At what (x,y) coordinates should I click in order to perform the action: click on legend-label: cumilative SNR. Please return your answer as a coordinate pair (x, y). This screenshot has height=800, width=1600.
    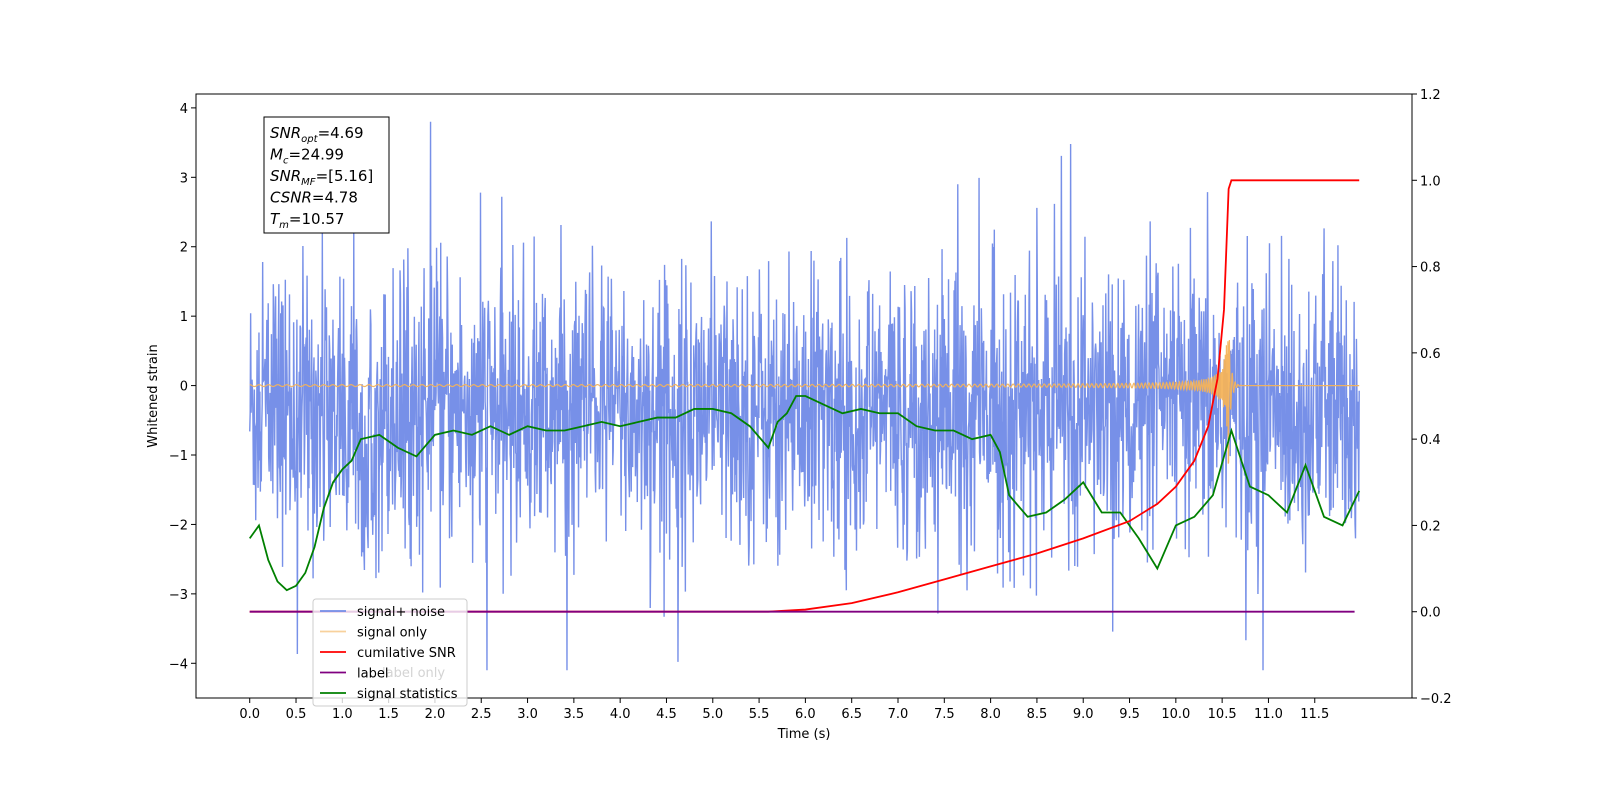
    Looking at the image, I should click on (406, 653).